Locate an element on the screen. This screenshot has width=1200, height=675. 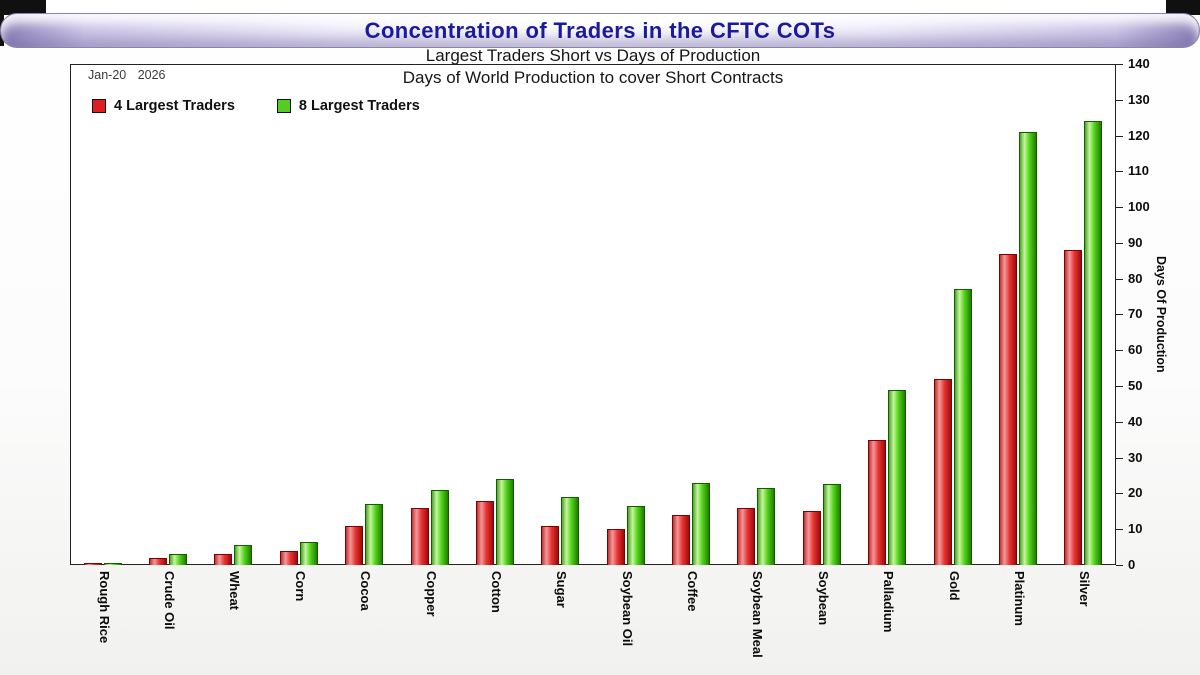
y-tick-label-60: 60 is located at coordinates (1135, 349).